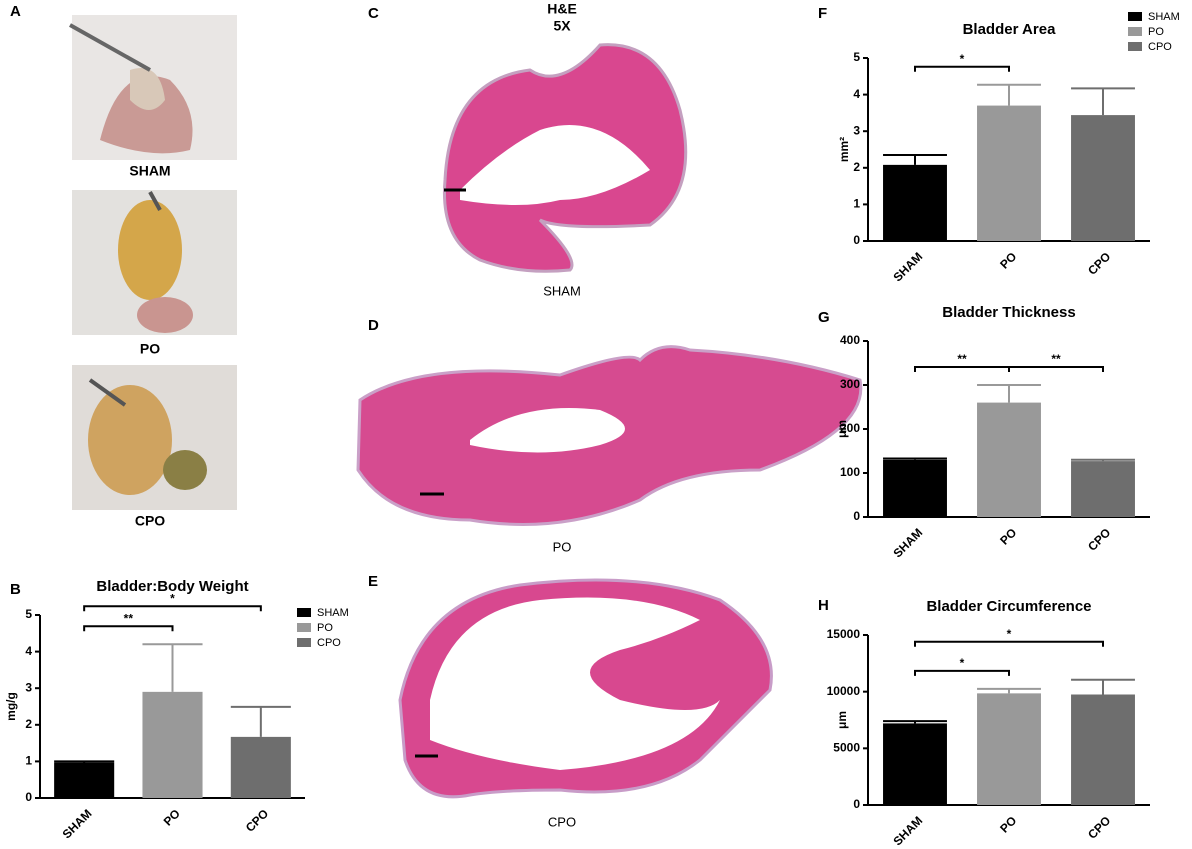 Image resolution: width=1192 pixels, height=849 pixels. What do you see at coordinates (150, 521) in the screenshot?
I see `photo-caption: CPO` at bounding box center [150, 521].